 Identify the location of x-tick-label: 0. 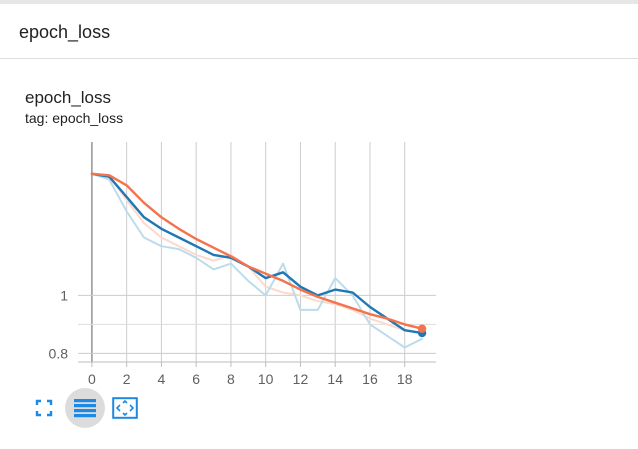
(92, 379).